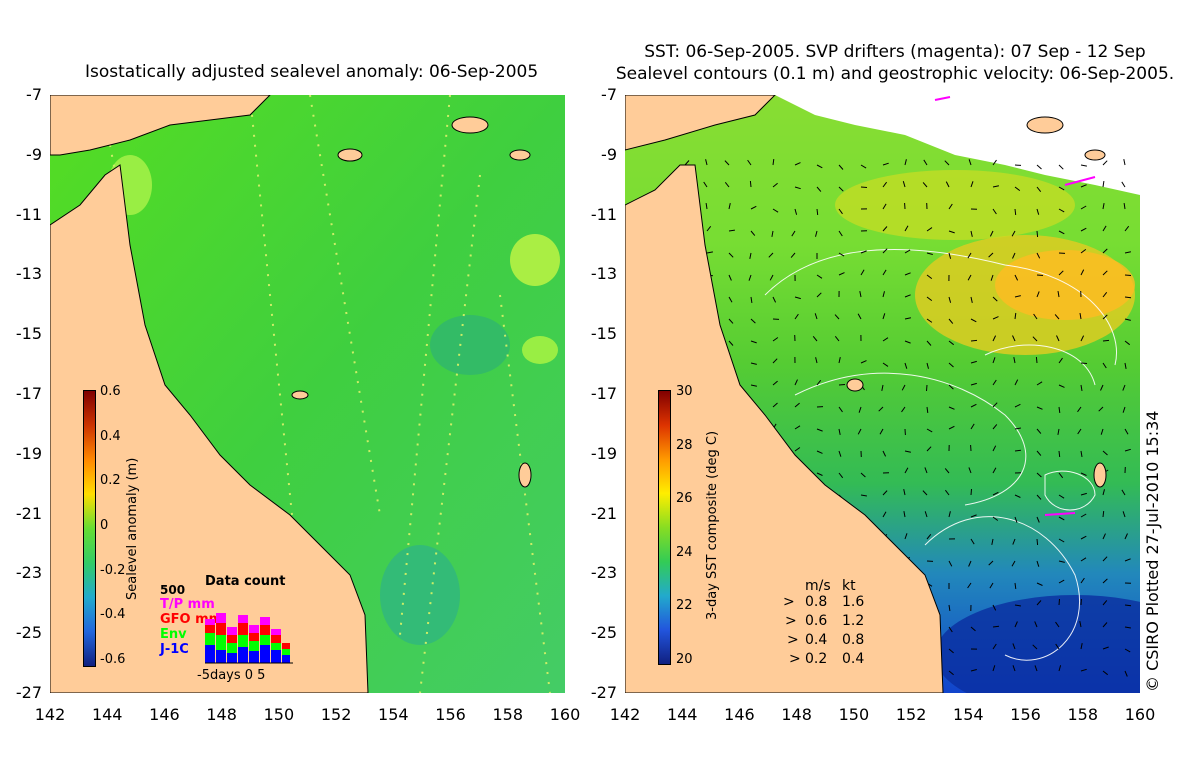  Describe the element at coordinates (816, 659) in the screenshot. I see `legend-ms-value: 0.2` at that location.